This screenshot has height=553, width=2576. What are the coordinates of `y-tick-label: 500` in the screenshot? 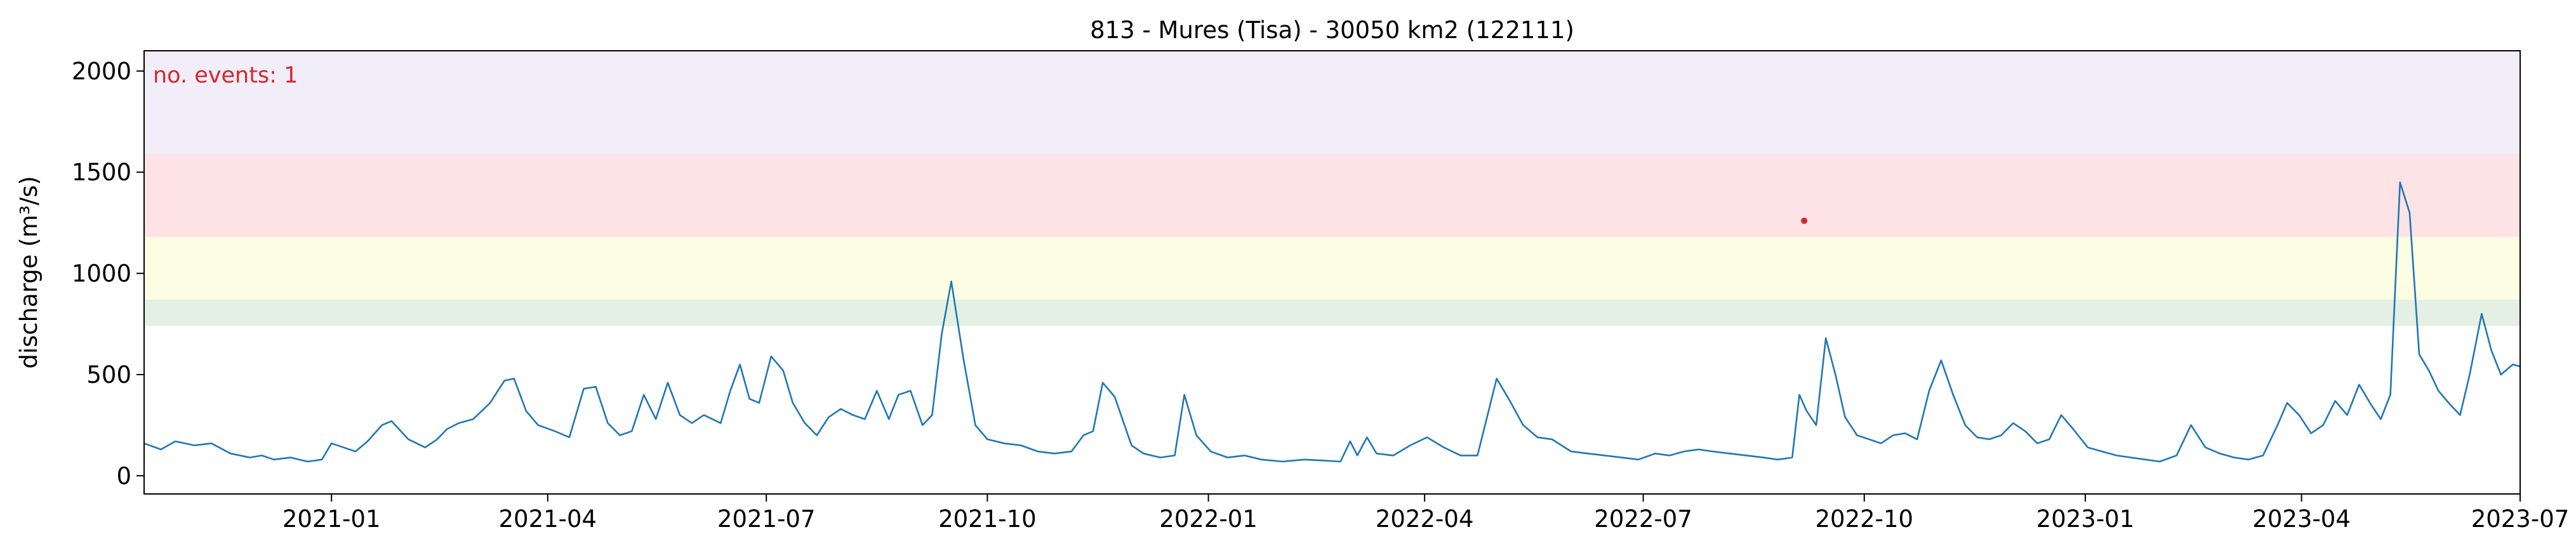 It's located at (108, 375).